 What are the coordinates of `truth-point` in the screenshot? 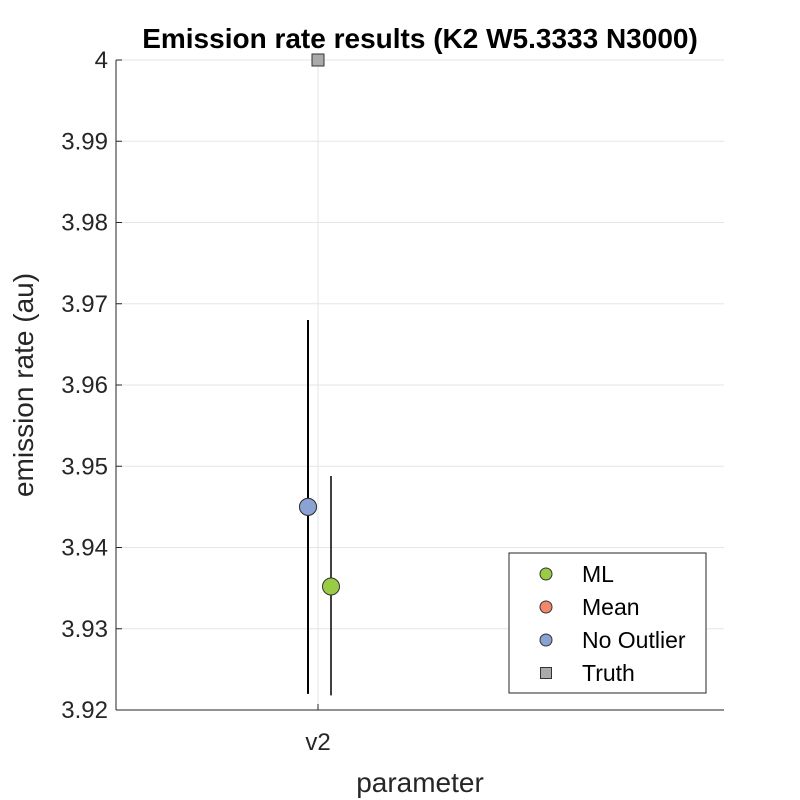 It's located at (318, 60).